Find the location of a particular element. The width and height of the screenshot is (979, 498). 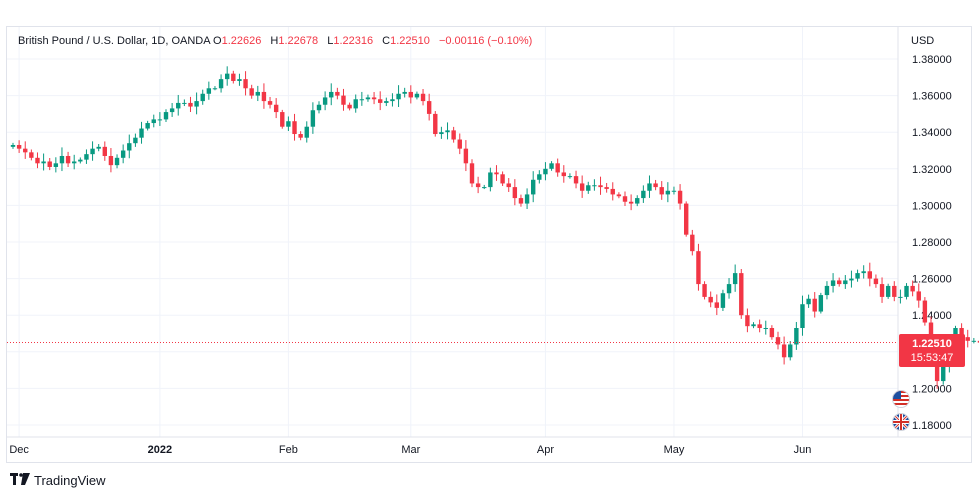

us-flag-icon is located at coordinates (901, 399).